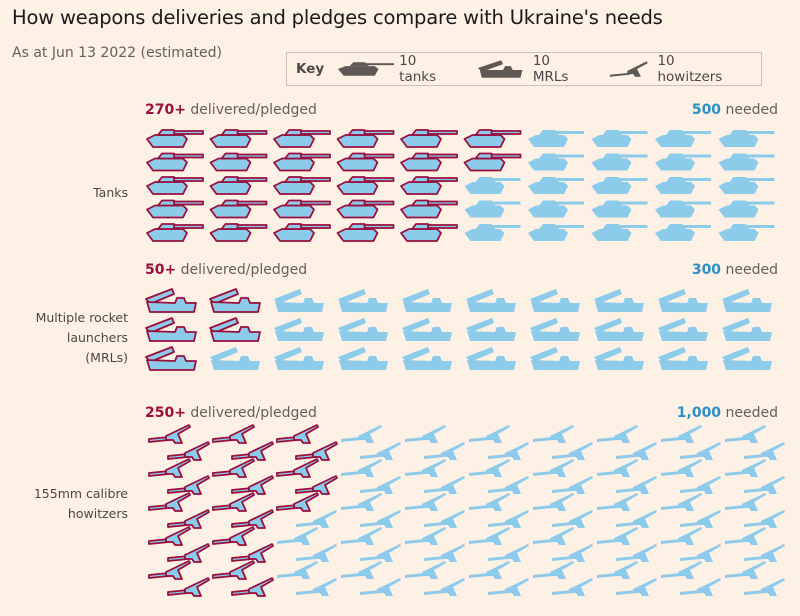  Describe the element at coordinates (251, 110) in the screenshot. I see `tanks-delivered-text: delivered/pledged` at that location.